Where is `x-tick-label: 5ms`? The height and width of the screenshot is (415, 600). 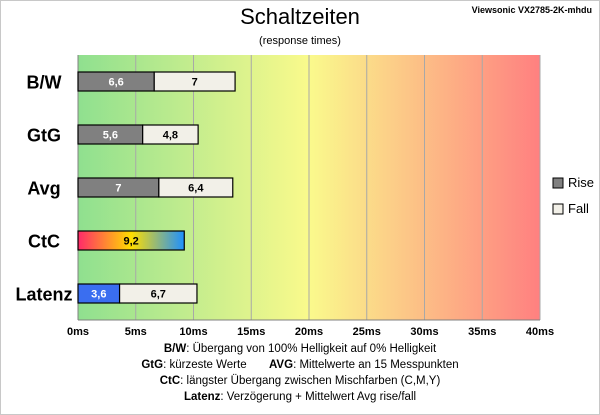
x-tick-label: 5ms is located at coordinates (136, 332).